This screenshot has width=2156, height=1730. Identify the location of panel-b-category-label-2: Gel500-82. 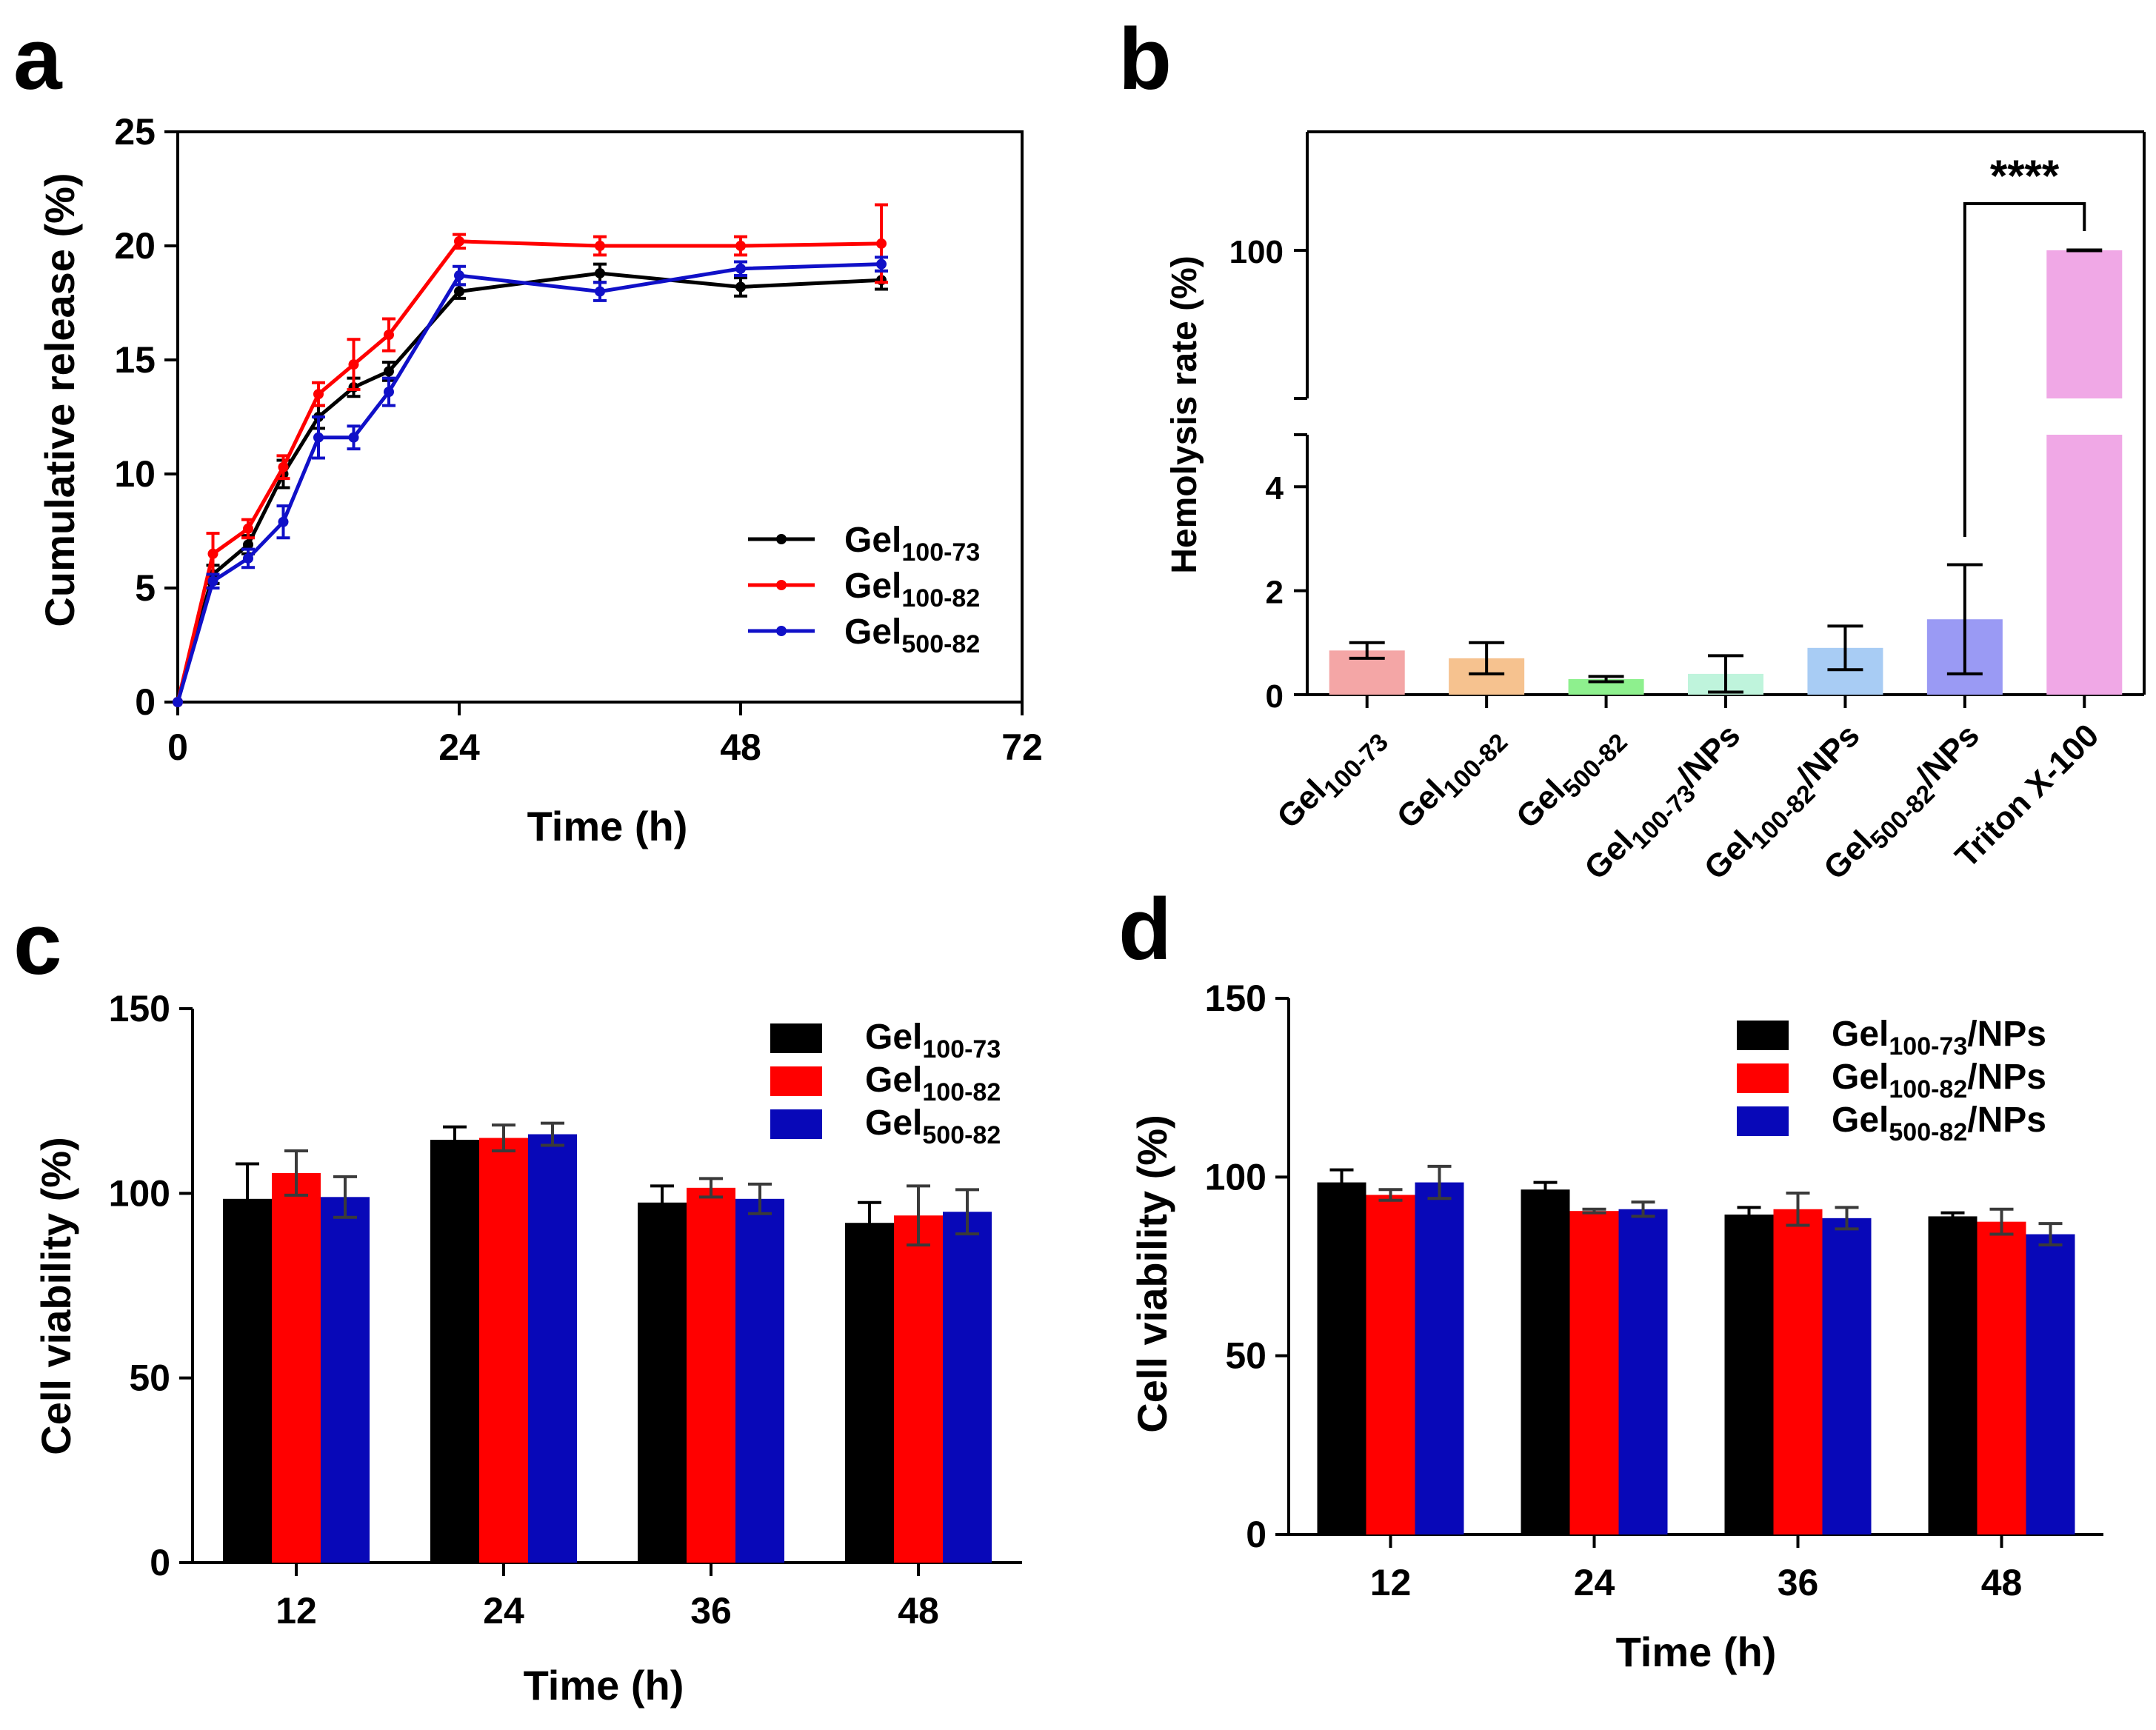
(1571, 779).